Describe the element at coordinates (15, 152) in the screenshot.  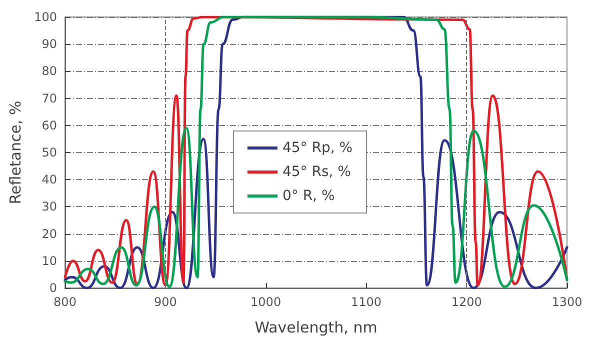
I see `y-axis-title: Refletance, %` at that location.